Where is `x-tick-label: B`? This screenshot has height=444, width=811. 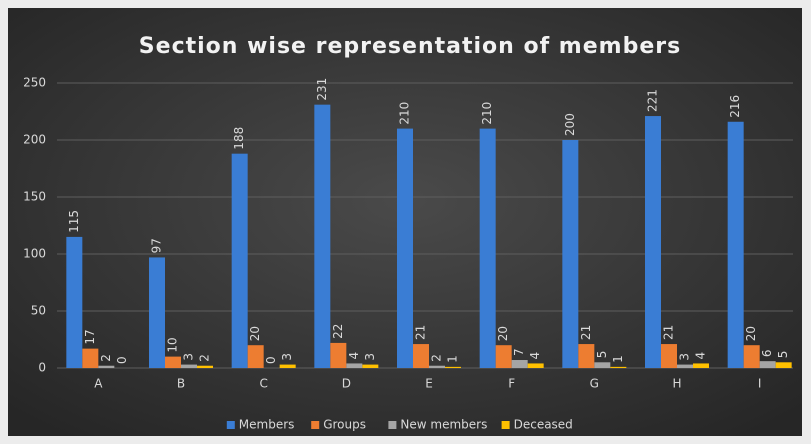 x-tick-label: B is located at coordinates (181, 384).